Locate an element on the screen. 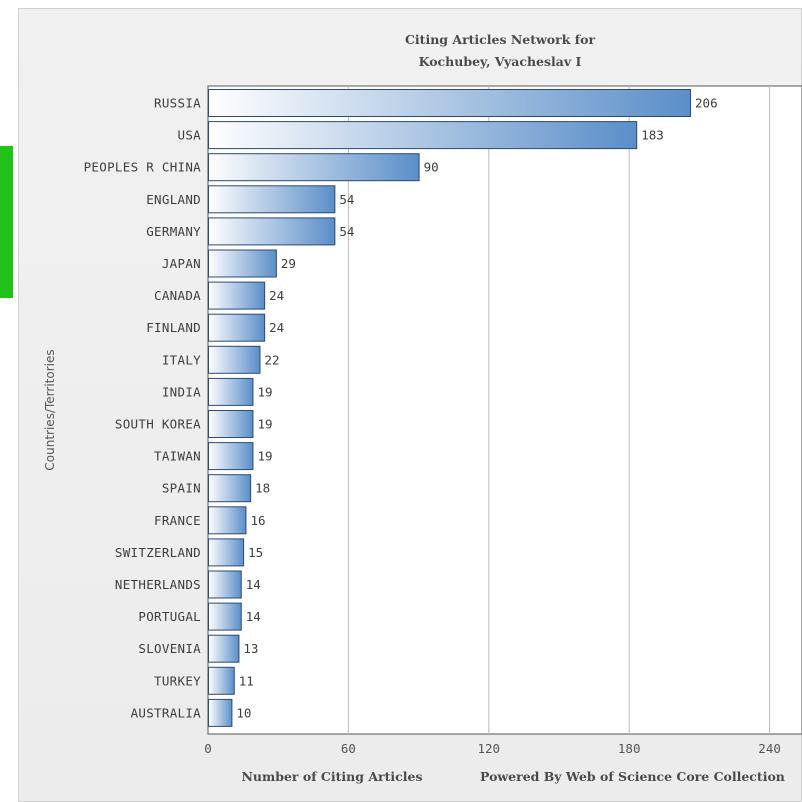  category-label: FRANCE is located at coordinates (177, 520).